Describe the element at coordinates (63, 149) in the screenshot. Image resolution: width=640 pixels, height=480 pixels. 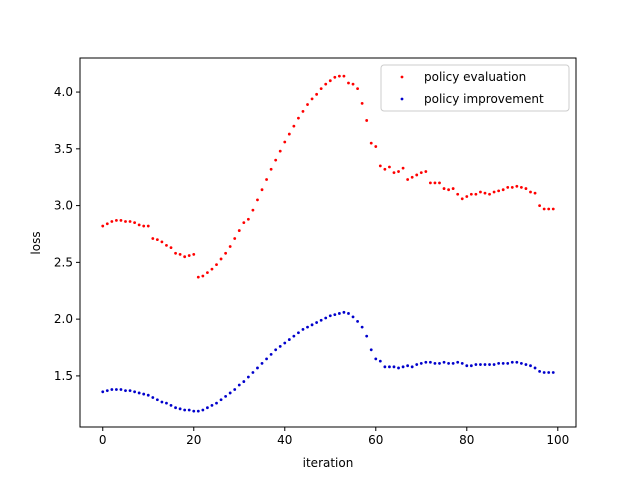
I see `y-tick-label: 3.5` at that location.